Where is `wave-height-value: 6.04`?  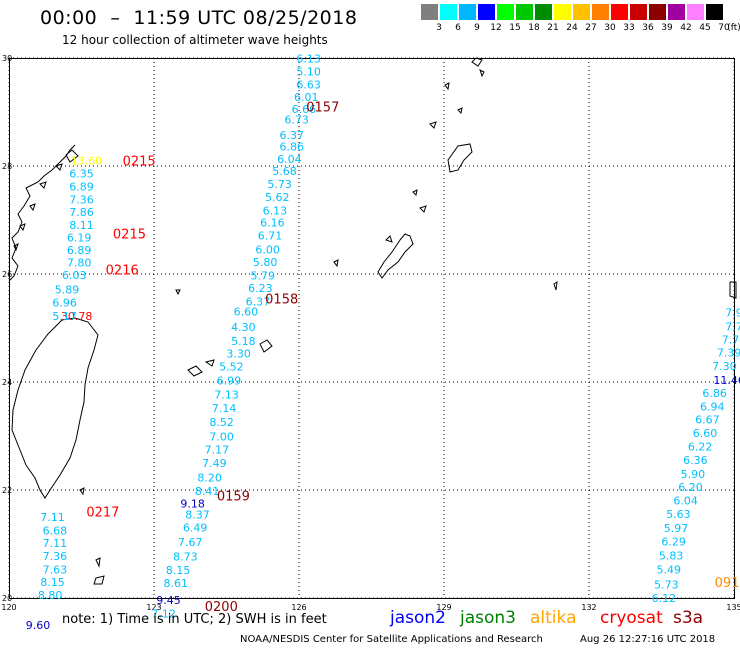
wave-height-value: 6.04 is located at coordinates (289, 159).